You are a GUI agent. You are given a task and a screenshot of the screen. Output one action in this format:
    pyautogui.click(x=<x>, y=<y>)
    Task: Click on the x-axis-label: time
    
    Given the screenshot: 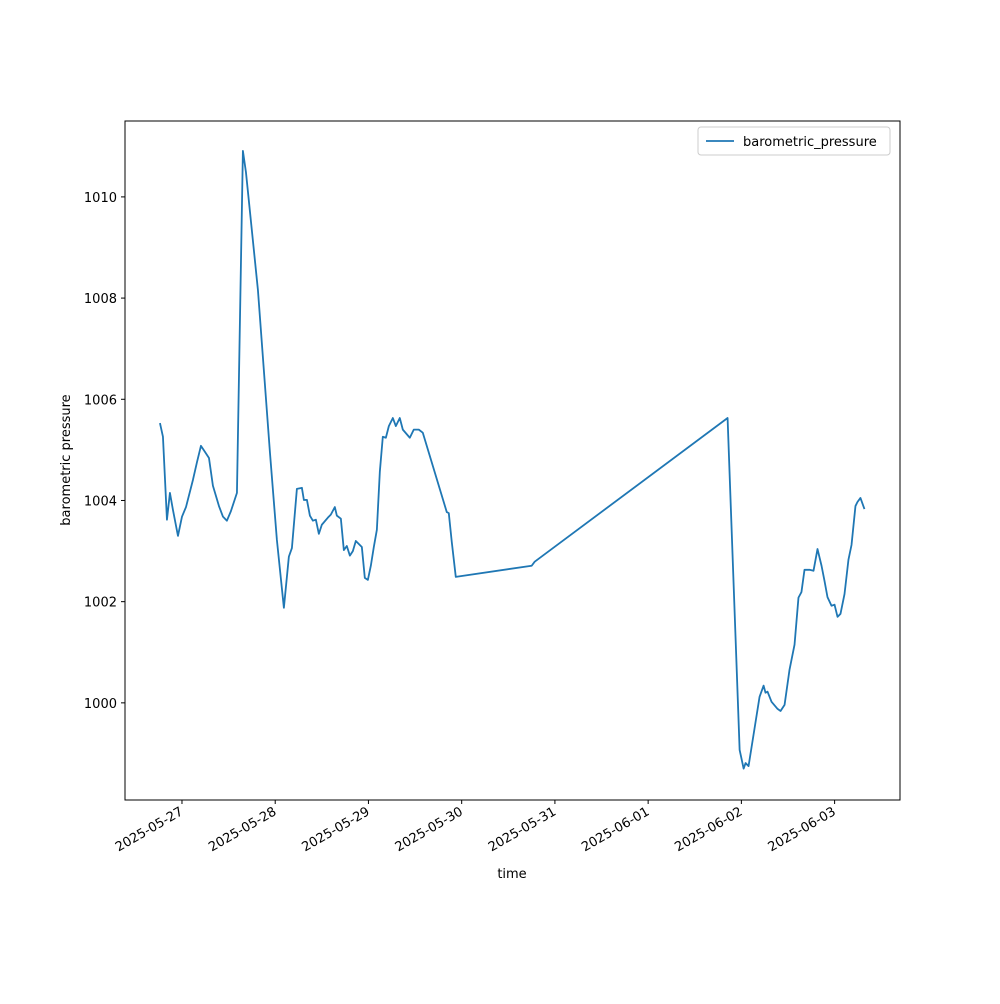 What is the action you would take?
    pyautogui.click(x=511, y=874)
    